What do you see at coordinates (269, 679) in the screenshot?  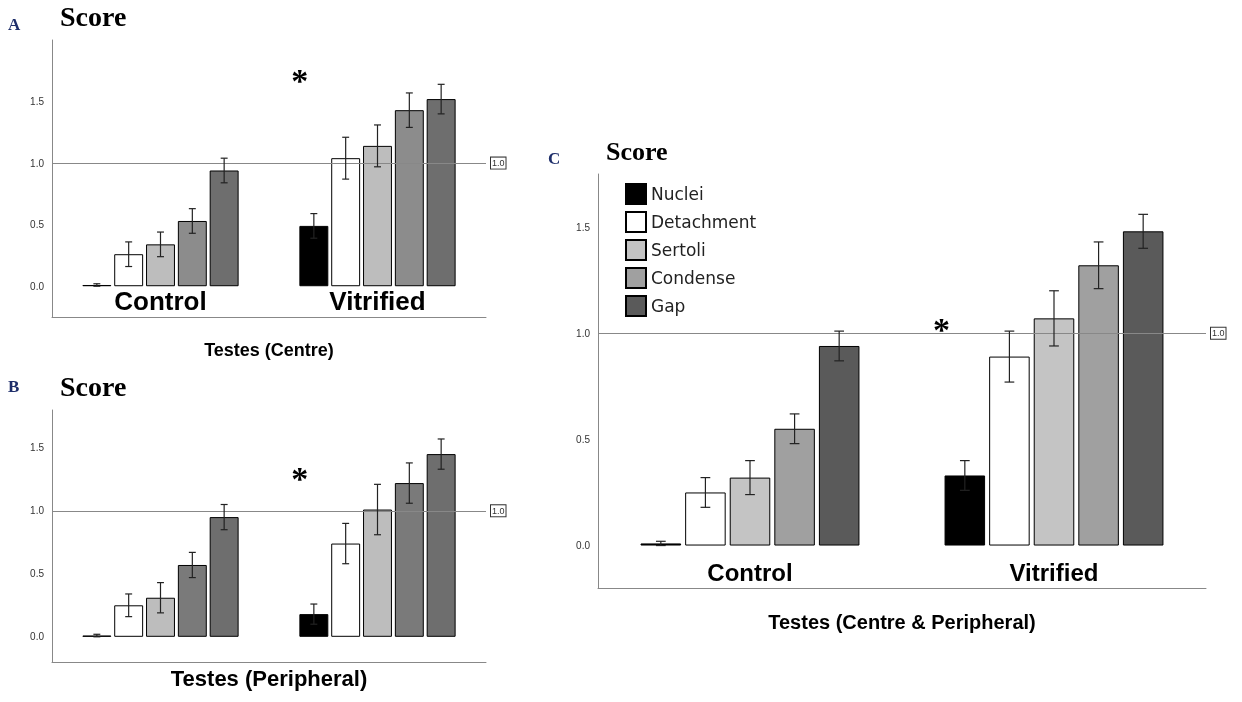 I see `x-axis-title: Testes (Peripheral)` at bounding box center [269, 679].